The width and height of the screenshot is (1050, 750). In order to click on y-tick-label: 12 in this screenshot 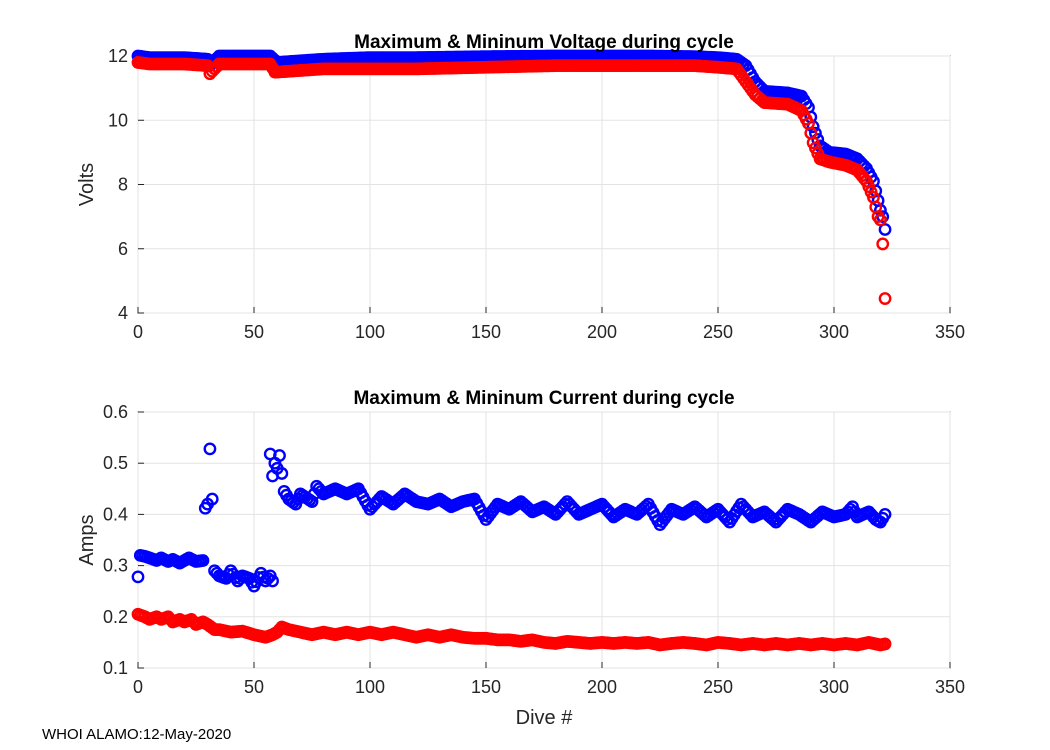, I will do `click(118, 56)`.